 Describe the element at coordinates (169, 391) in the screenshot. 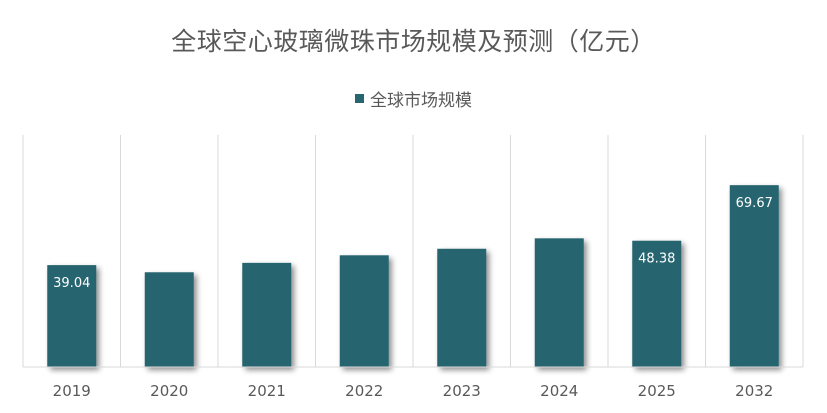

I see `x-tick-label: 2020` at that location.